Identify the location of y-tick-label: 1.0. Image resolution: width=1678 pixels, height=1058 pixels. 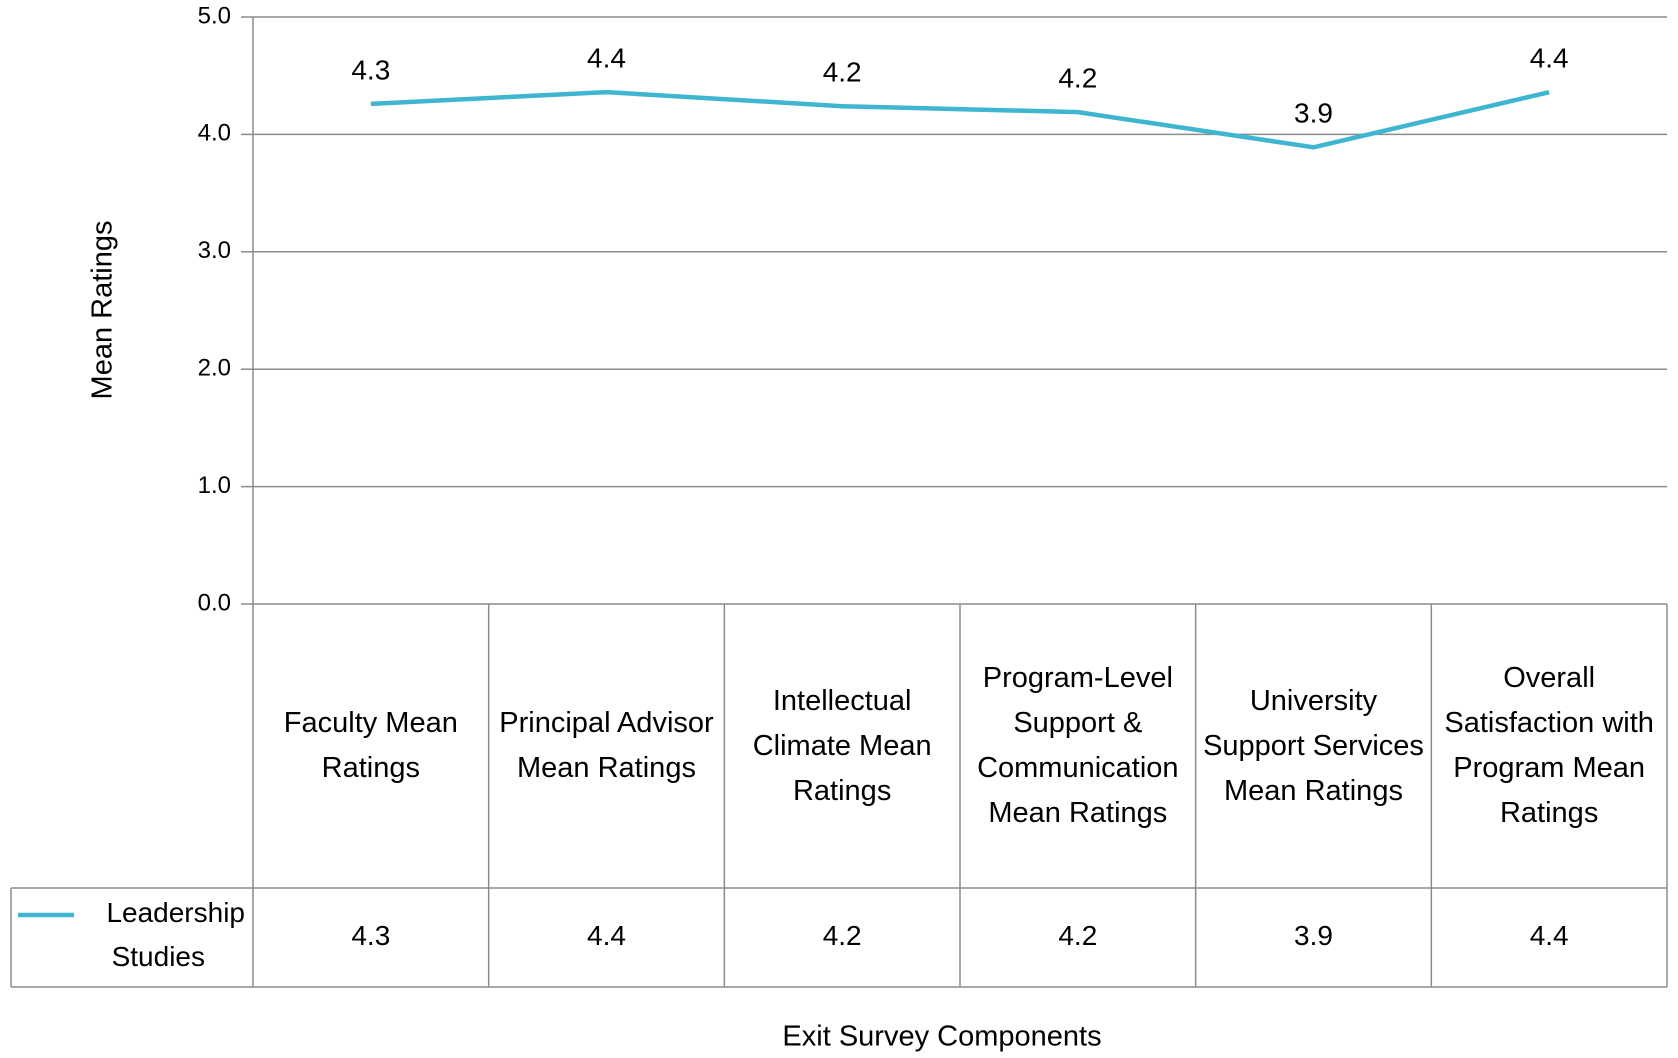
(214, 485).